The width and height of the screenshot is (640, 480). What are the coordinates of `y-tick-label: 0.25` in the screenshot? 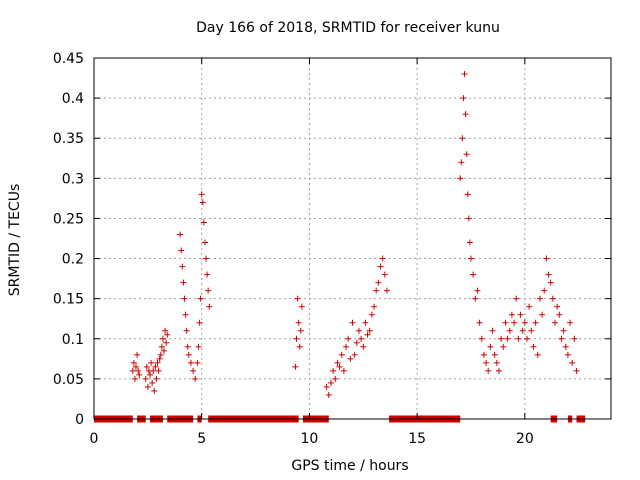 It's located at (68, 219).